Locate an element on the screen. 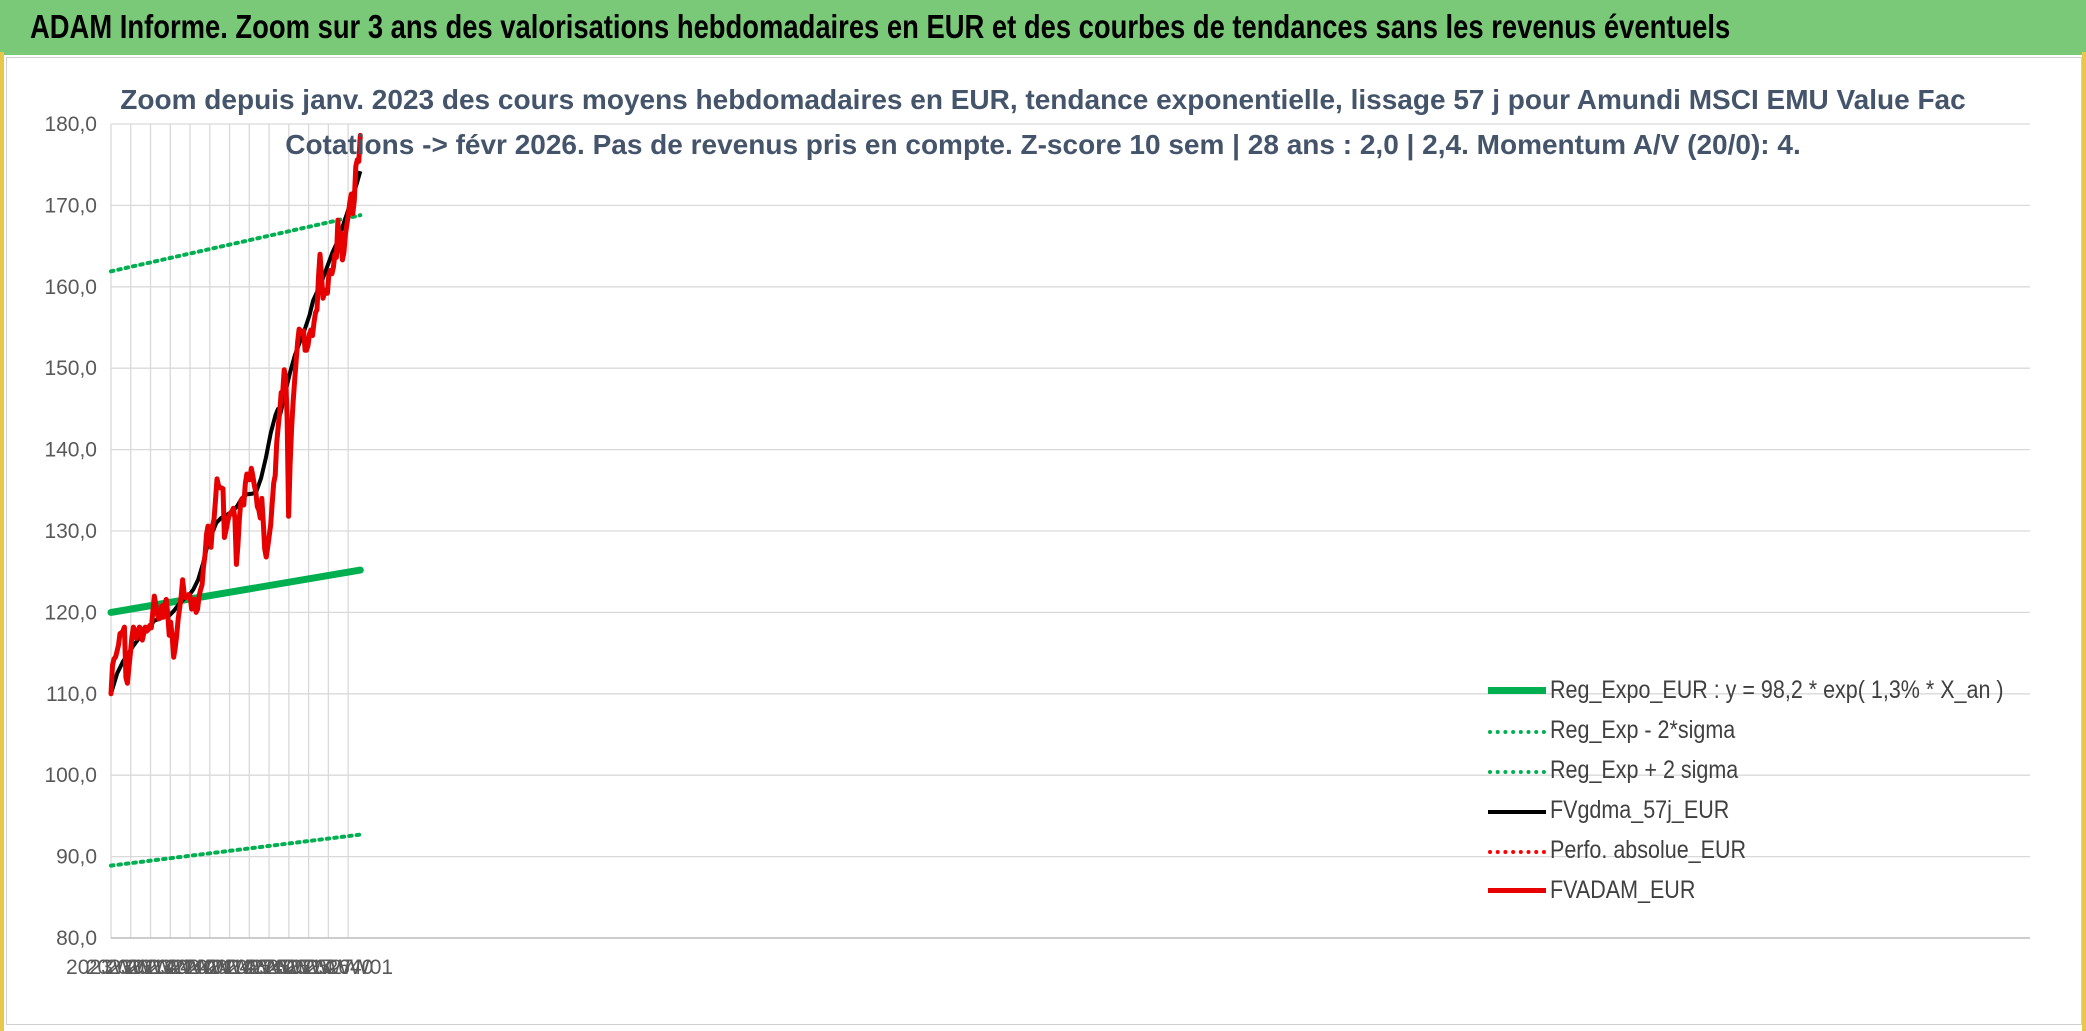 The image size is (2086, 1031). y-tick-label: 170,0 is located at coordinates (70, 205).